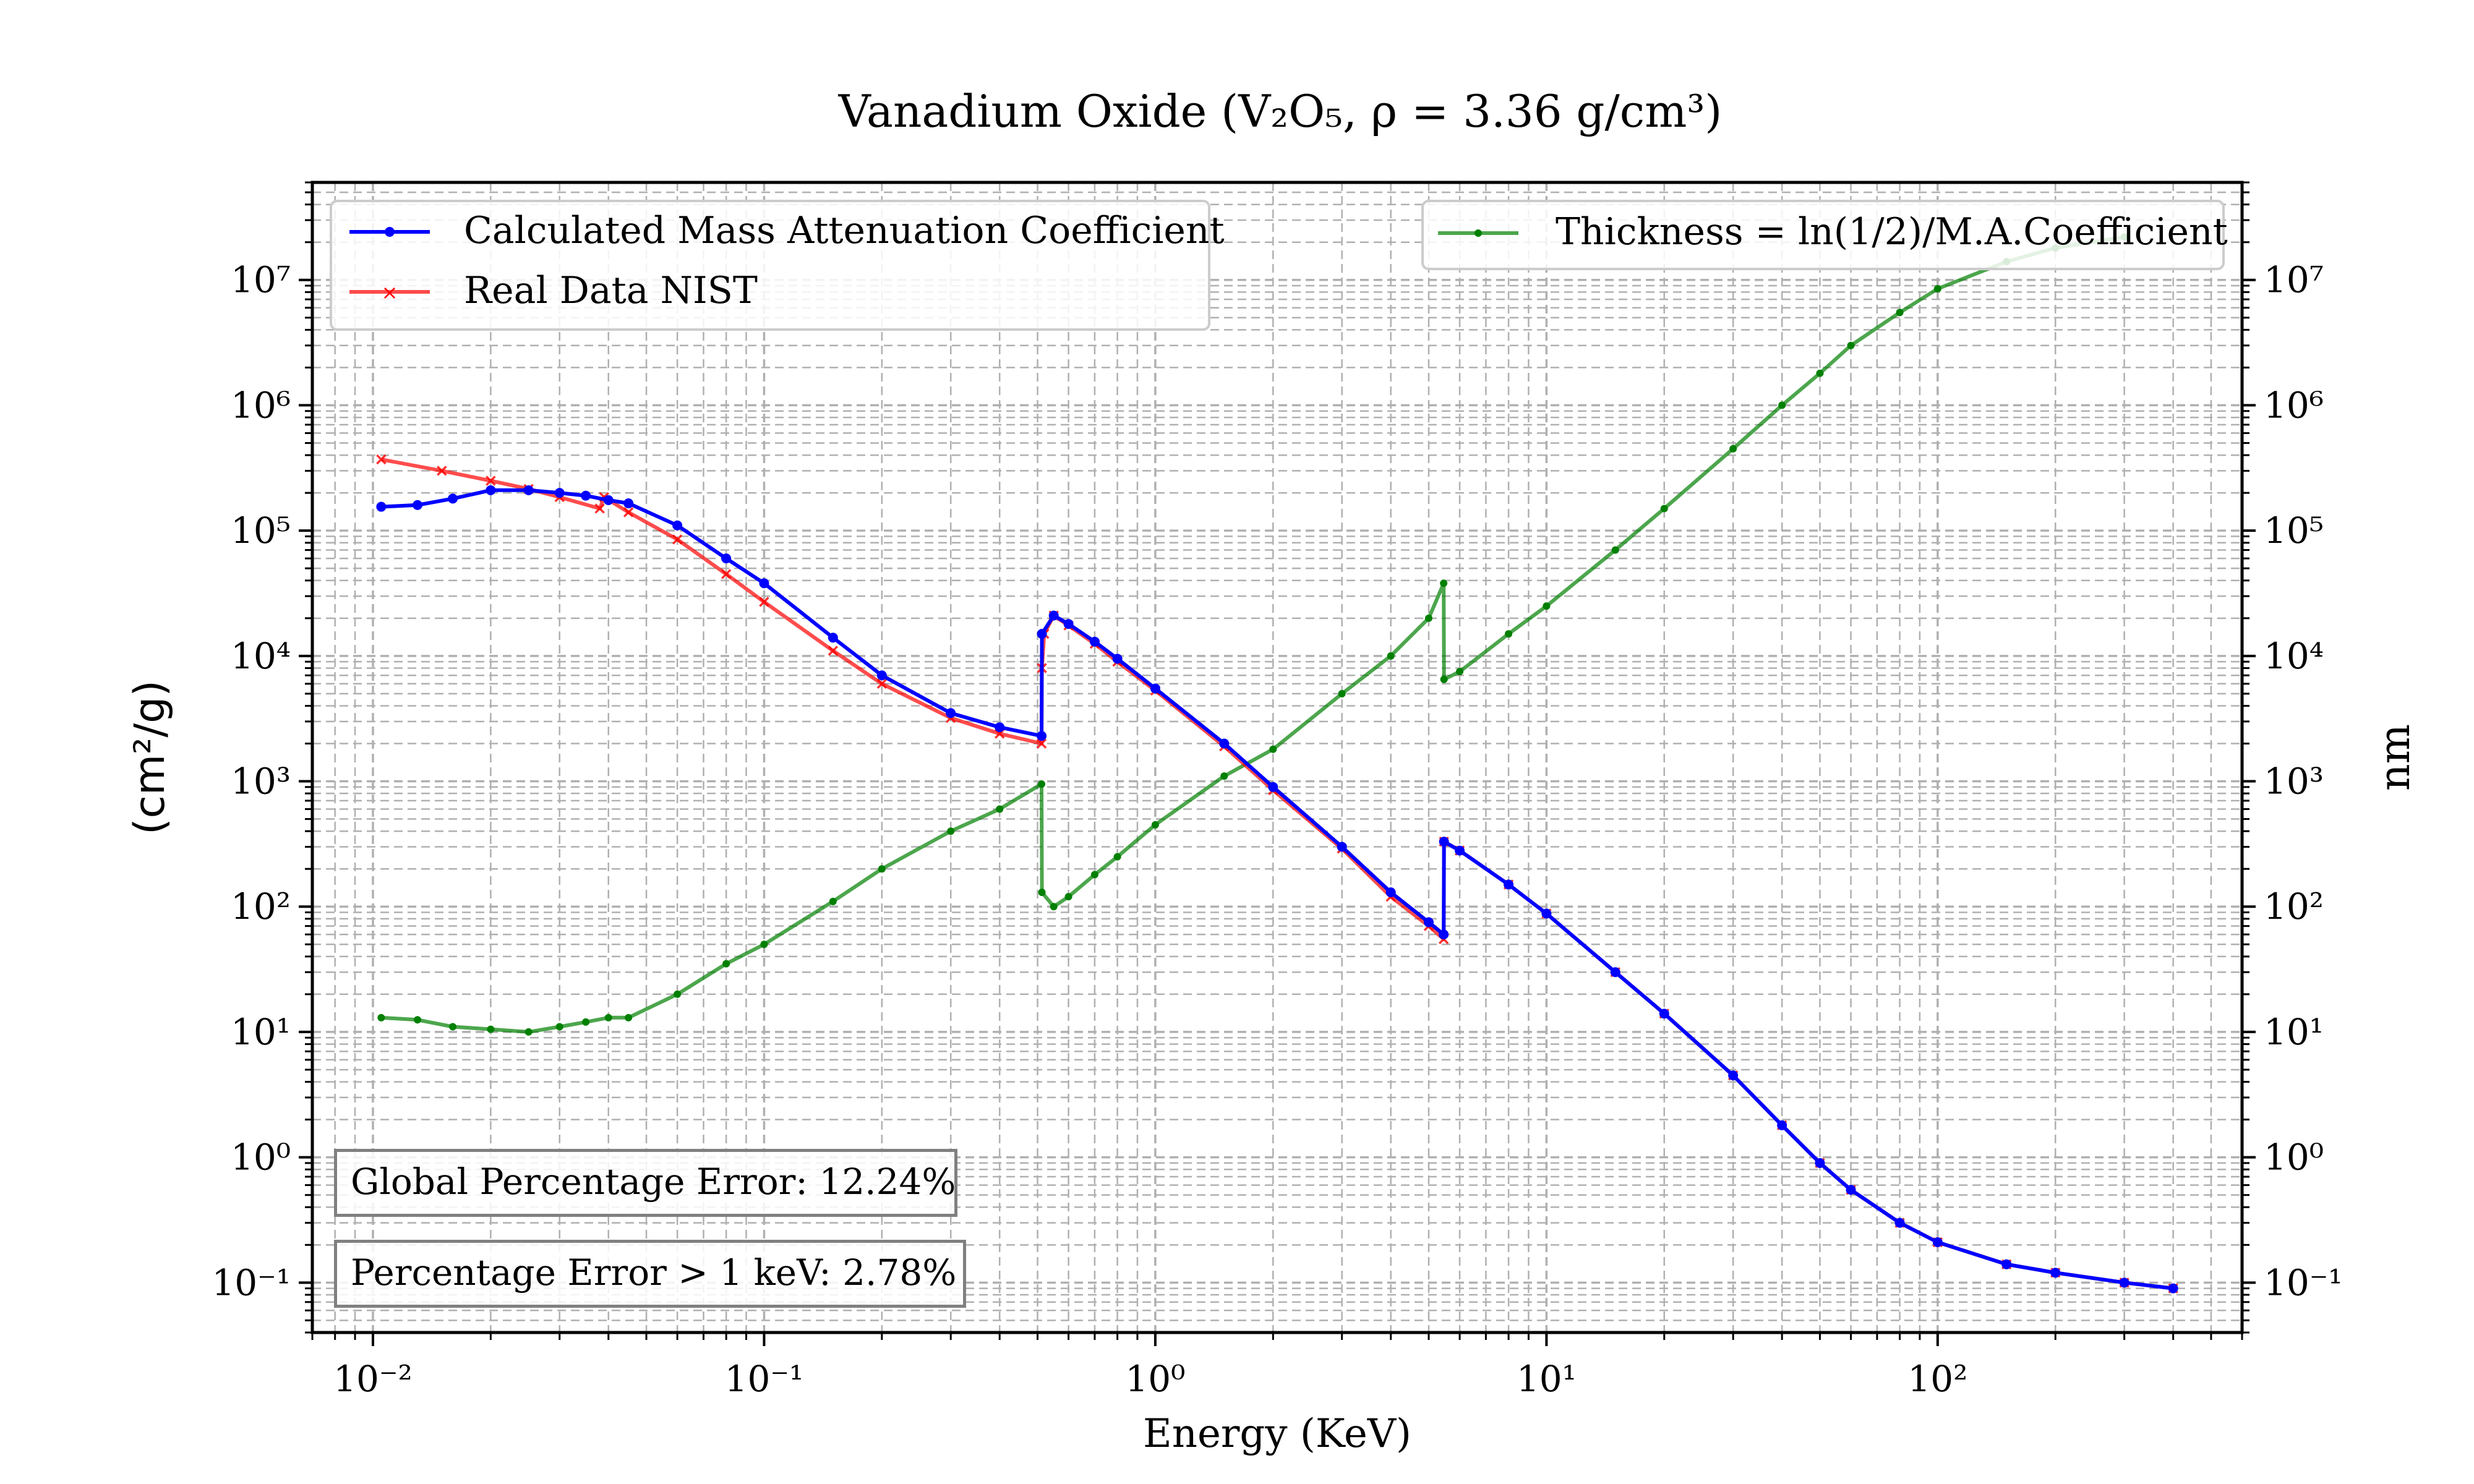  I want to click on y-tick-label: 10⁰, so click(261, 1157).